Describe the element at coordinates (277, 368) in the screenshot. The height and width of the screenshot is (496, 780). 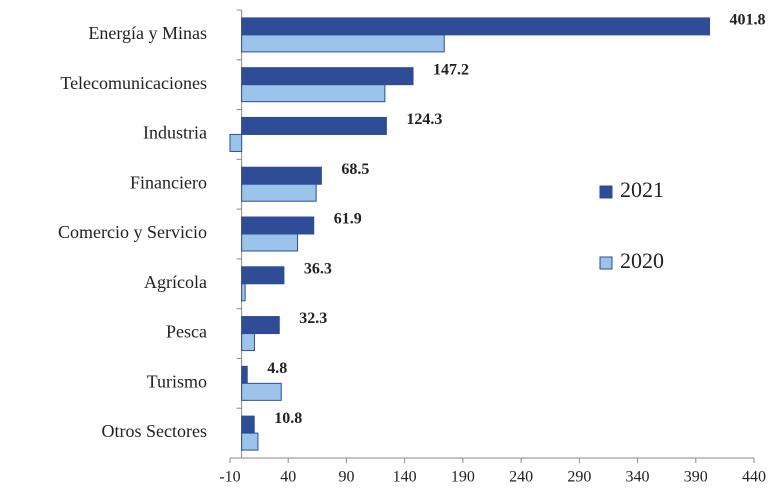
I see `value-label: 4.8` at that location.